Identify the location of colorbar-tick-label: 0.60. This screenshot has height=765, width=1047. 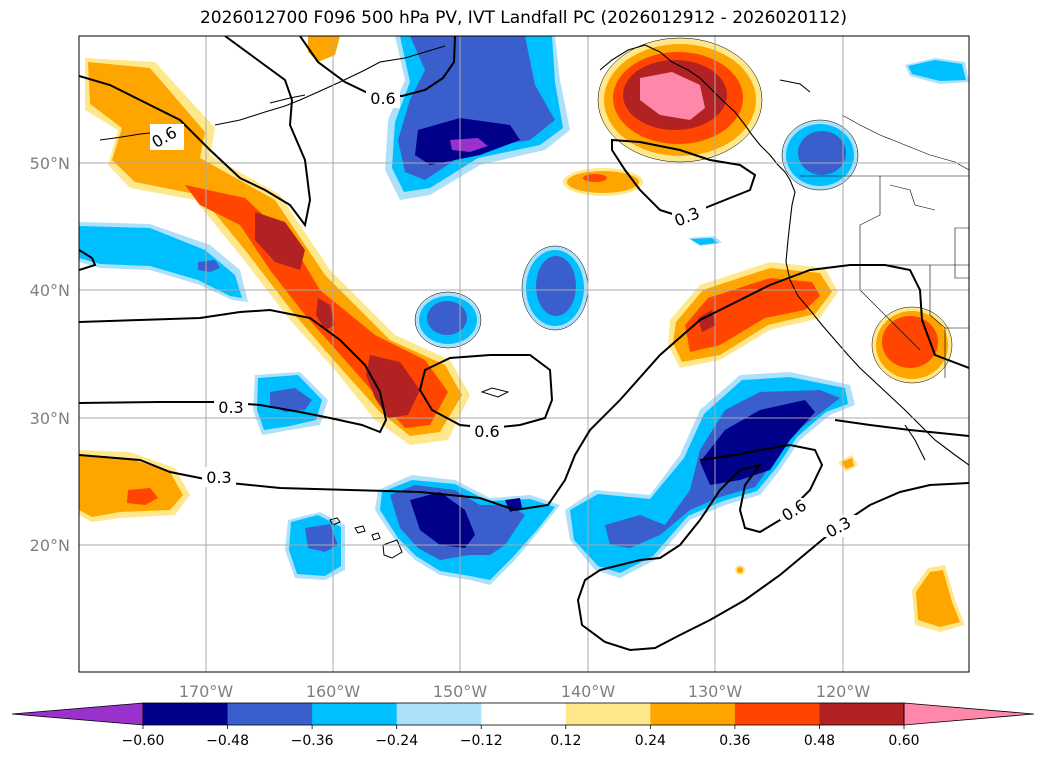
(903, 741).